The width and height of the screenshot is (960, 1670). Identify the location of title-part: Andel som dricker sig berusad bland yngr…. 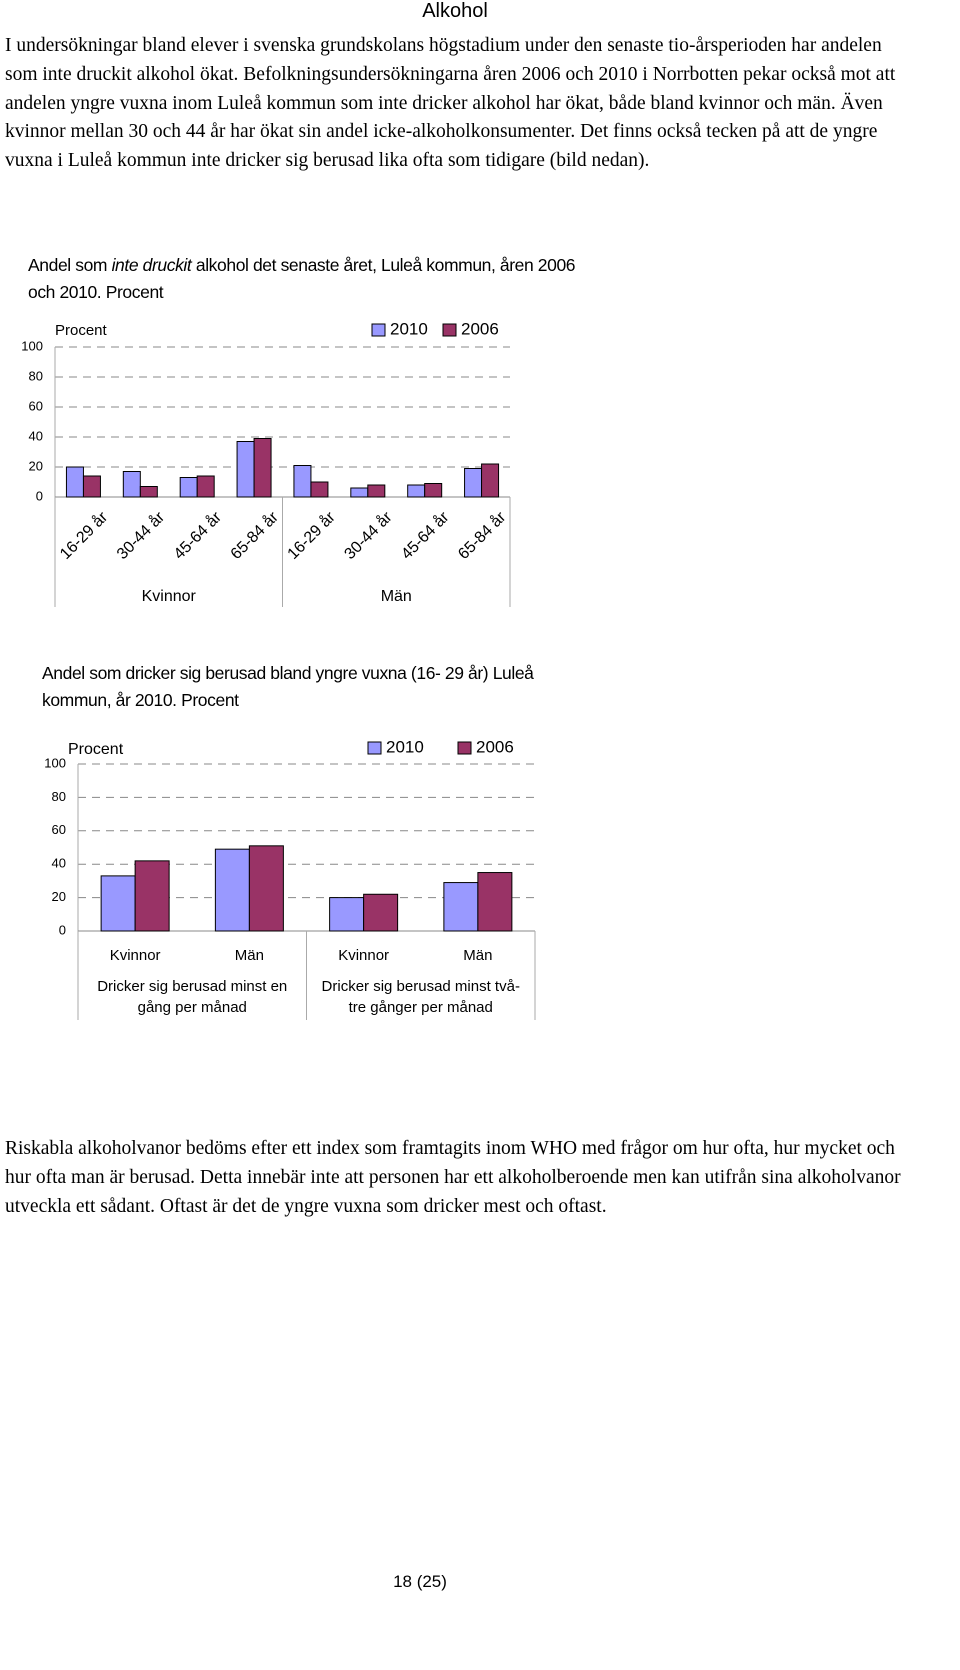
(288, 686).